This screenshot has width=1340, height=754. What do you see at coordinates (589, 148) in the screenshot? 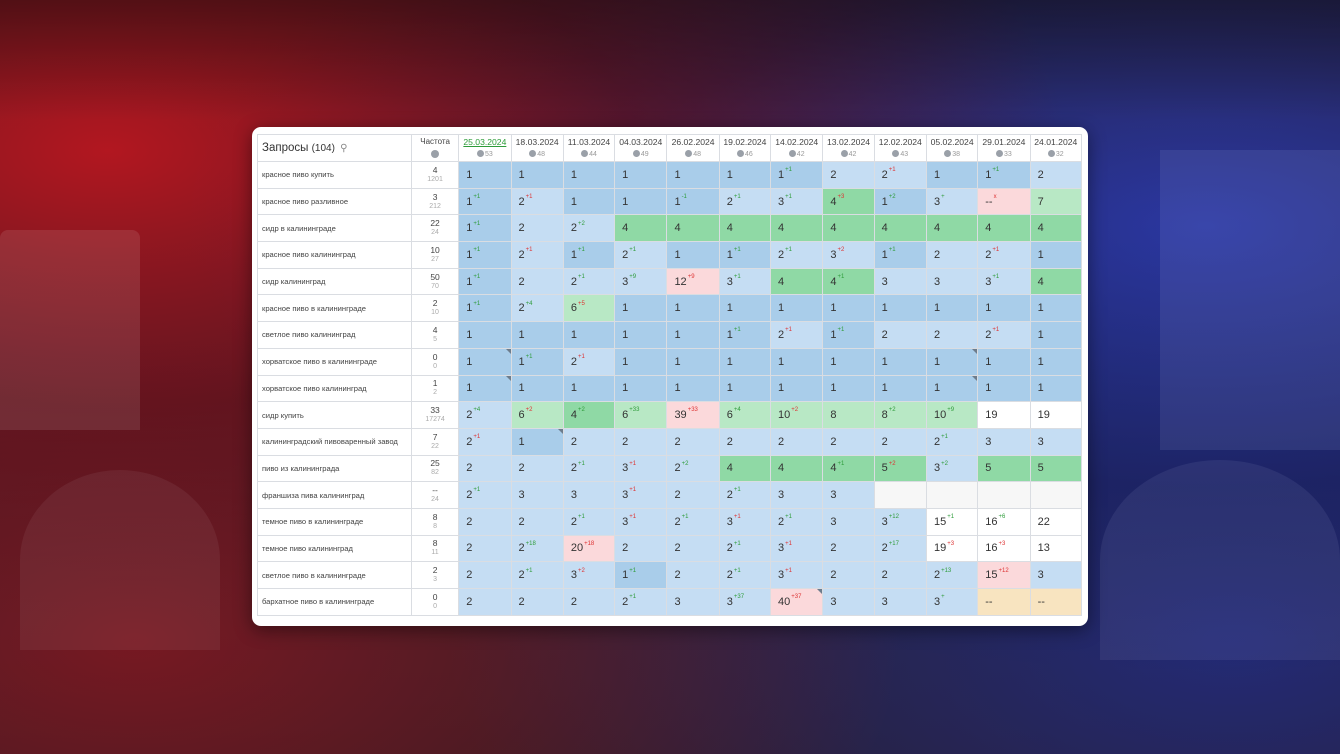
I see `date-column-header: 11.03.2024 44` at bounding box center [589, 148].